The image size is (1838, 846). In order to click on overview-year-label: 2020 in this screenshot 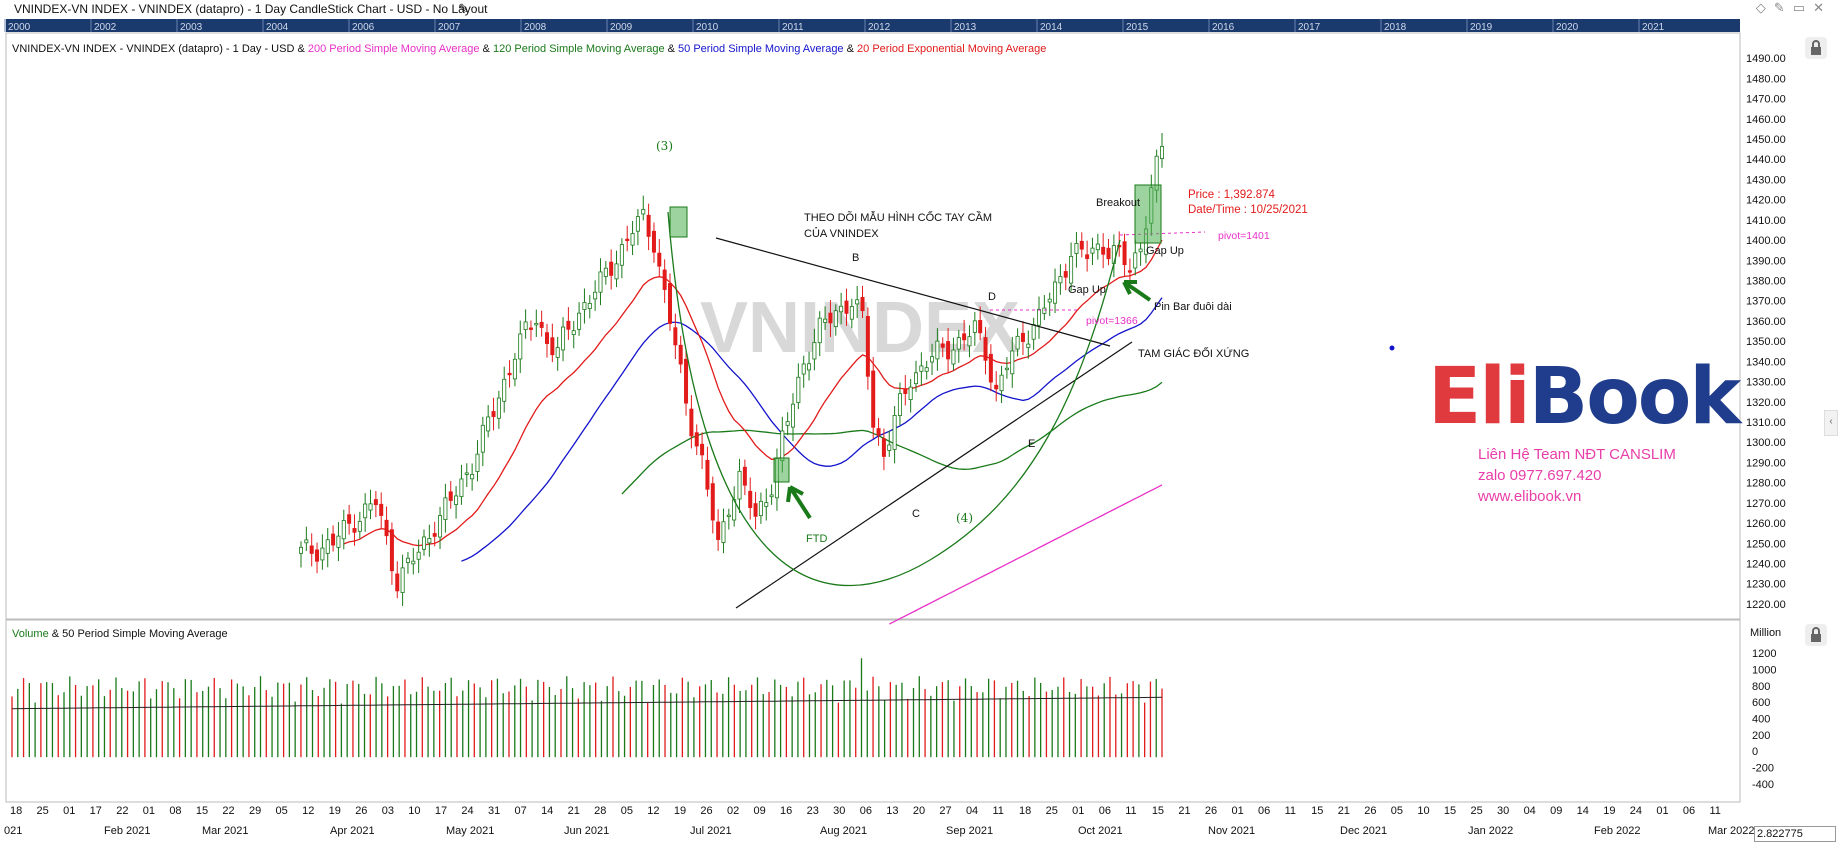, I will do `click(1567, 27)`.